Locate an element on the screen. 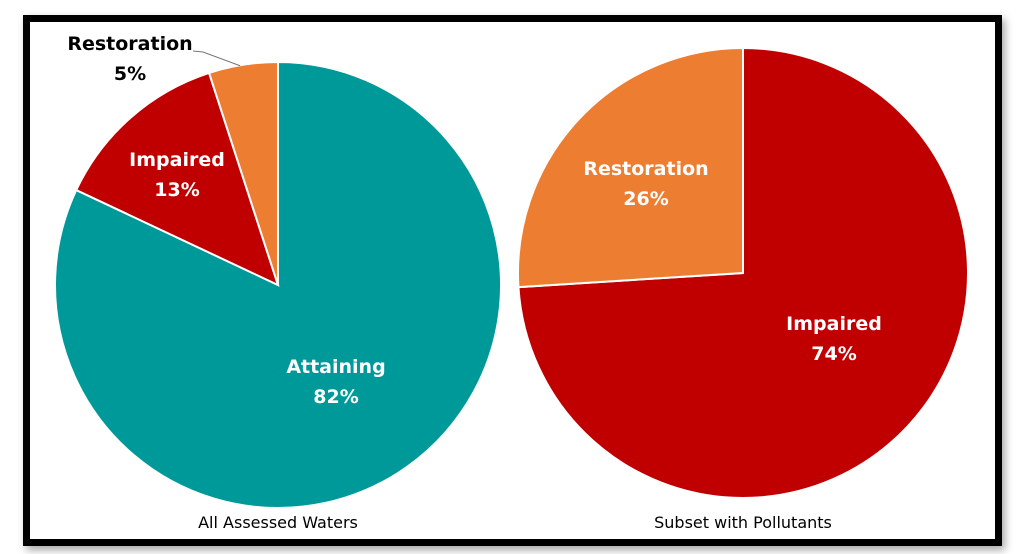 This screenshot has height=554, width=1024. pie-slice-impaired is located at coordinates (177, 179).